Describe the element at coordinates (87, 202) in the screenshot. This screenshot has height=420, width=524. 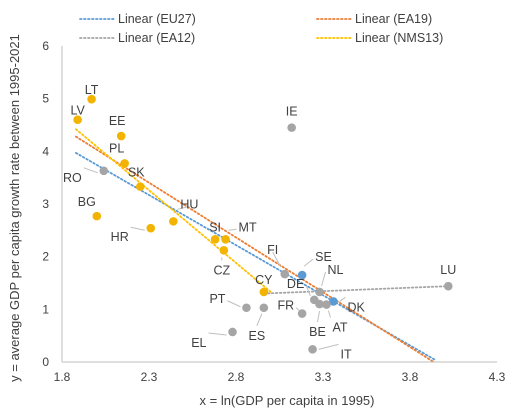
I see `label-bg: BG` at that location.